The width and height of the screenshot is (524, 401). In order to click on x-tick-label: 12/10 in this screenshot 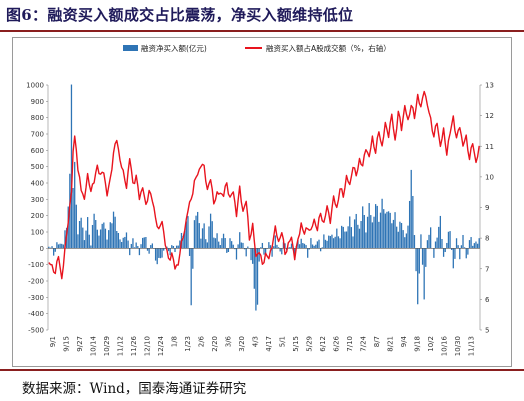, I will do `click(147, 346)`.